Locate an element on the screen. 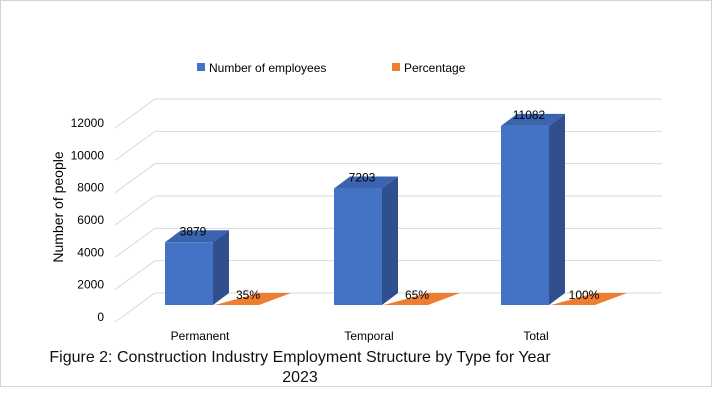 This screenshot has height=400, width=724. data-label-percentage: 65% is located at coordinates (417, 295).